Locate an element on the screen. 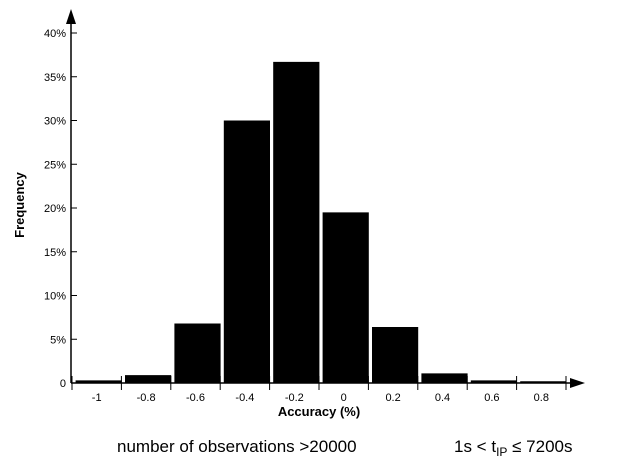 The image size is (630, 462). x-tick-label: -0.8 is located at coordinates (146, 398).